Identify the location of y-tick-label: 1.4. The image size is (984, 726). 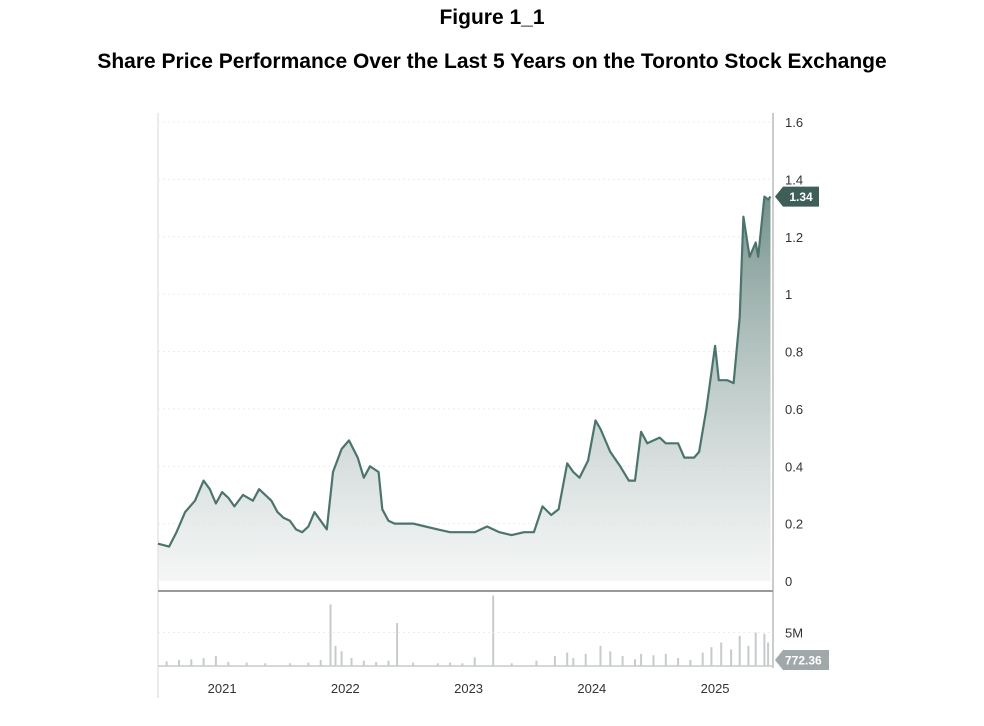
(794, 179).